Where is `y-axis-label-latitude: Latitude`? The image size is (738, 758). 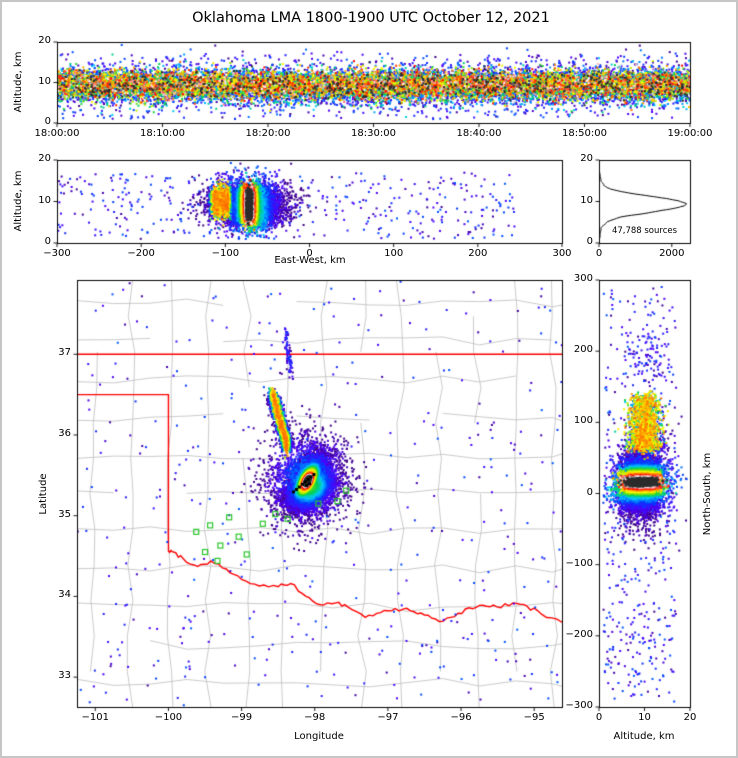
y-axis-label-latitude: Latitude is located at coordinates (43, 494).